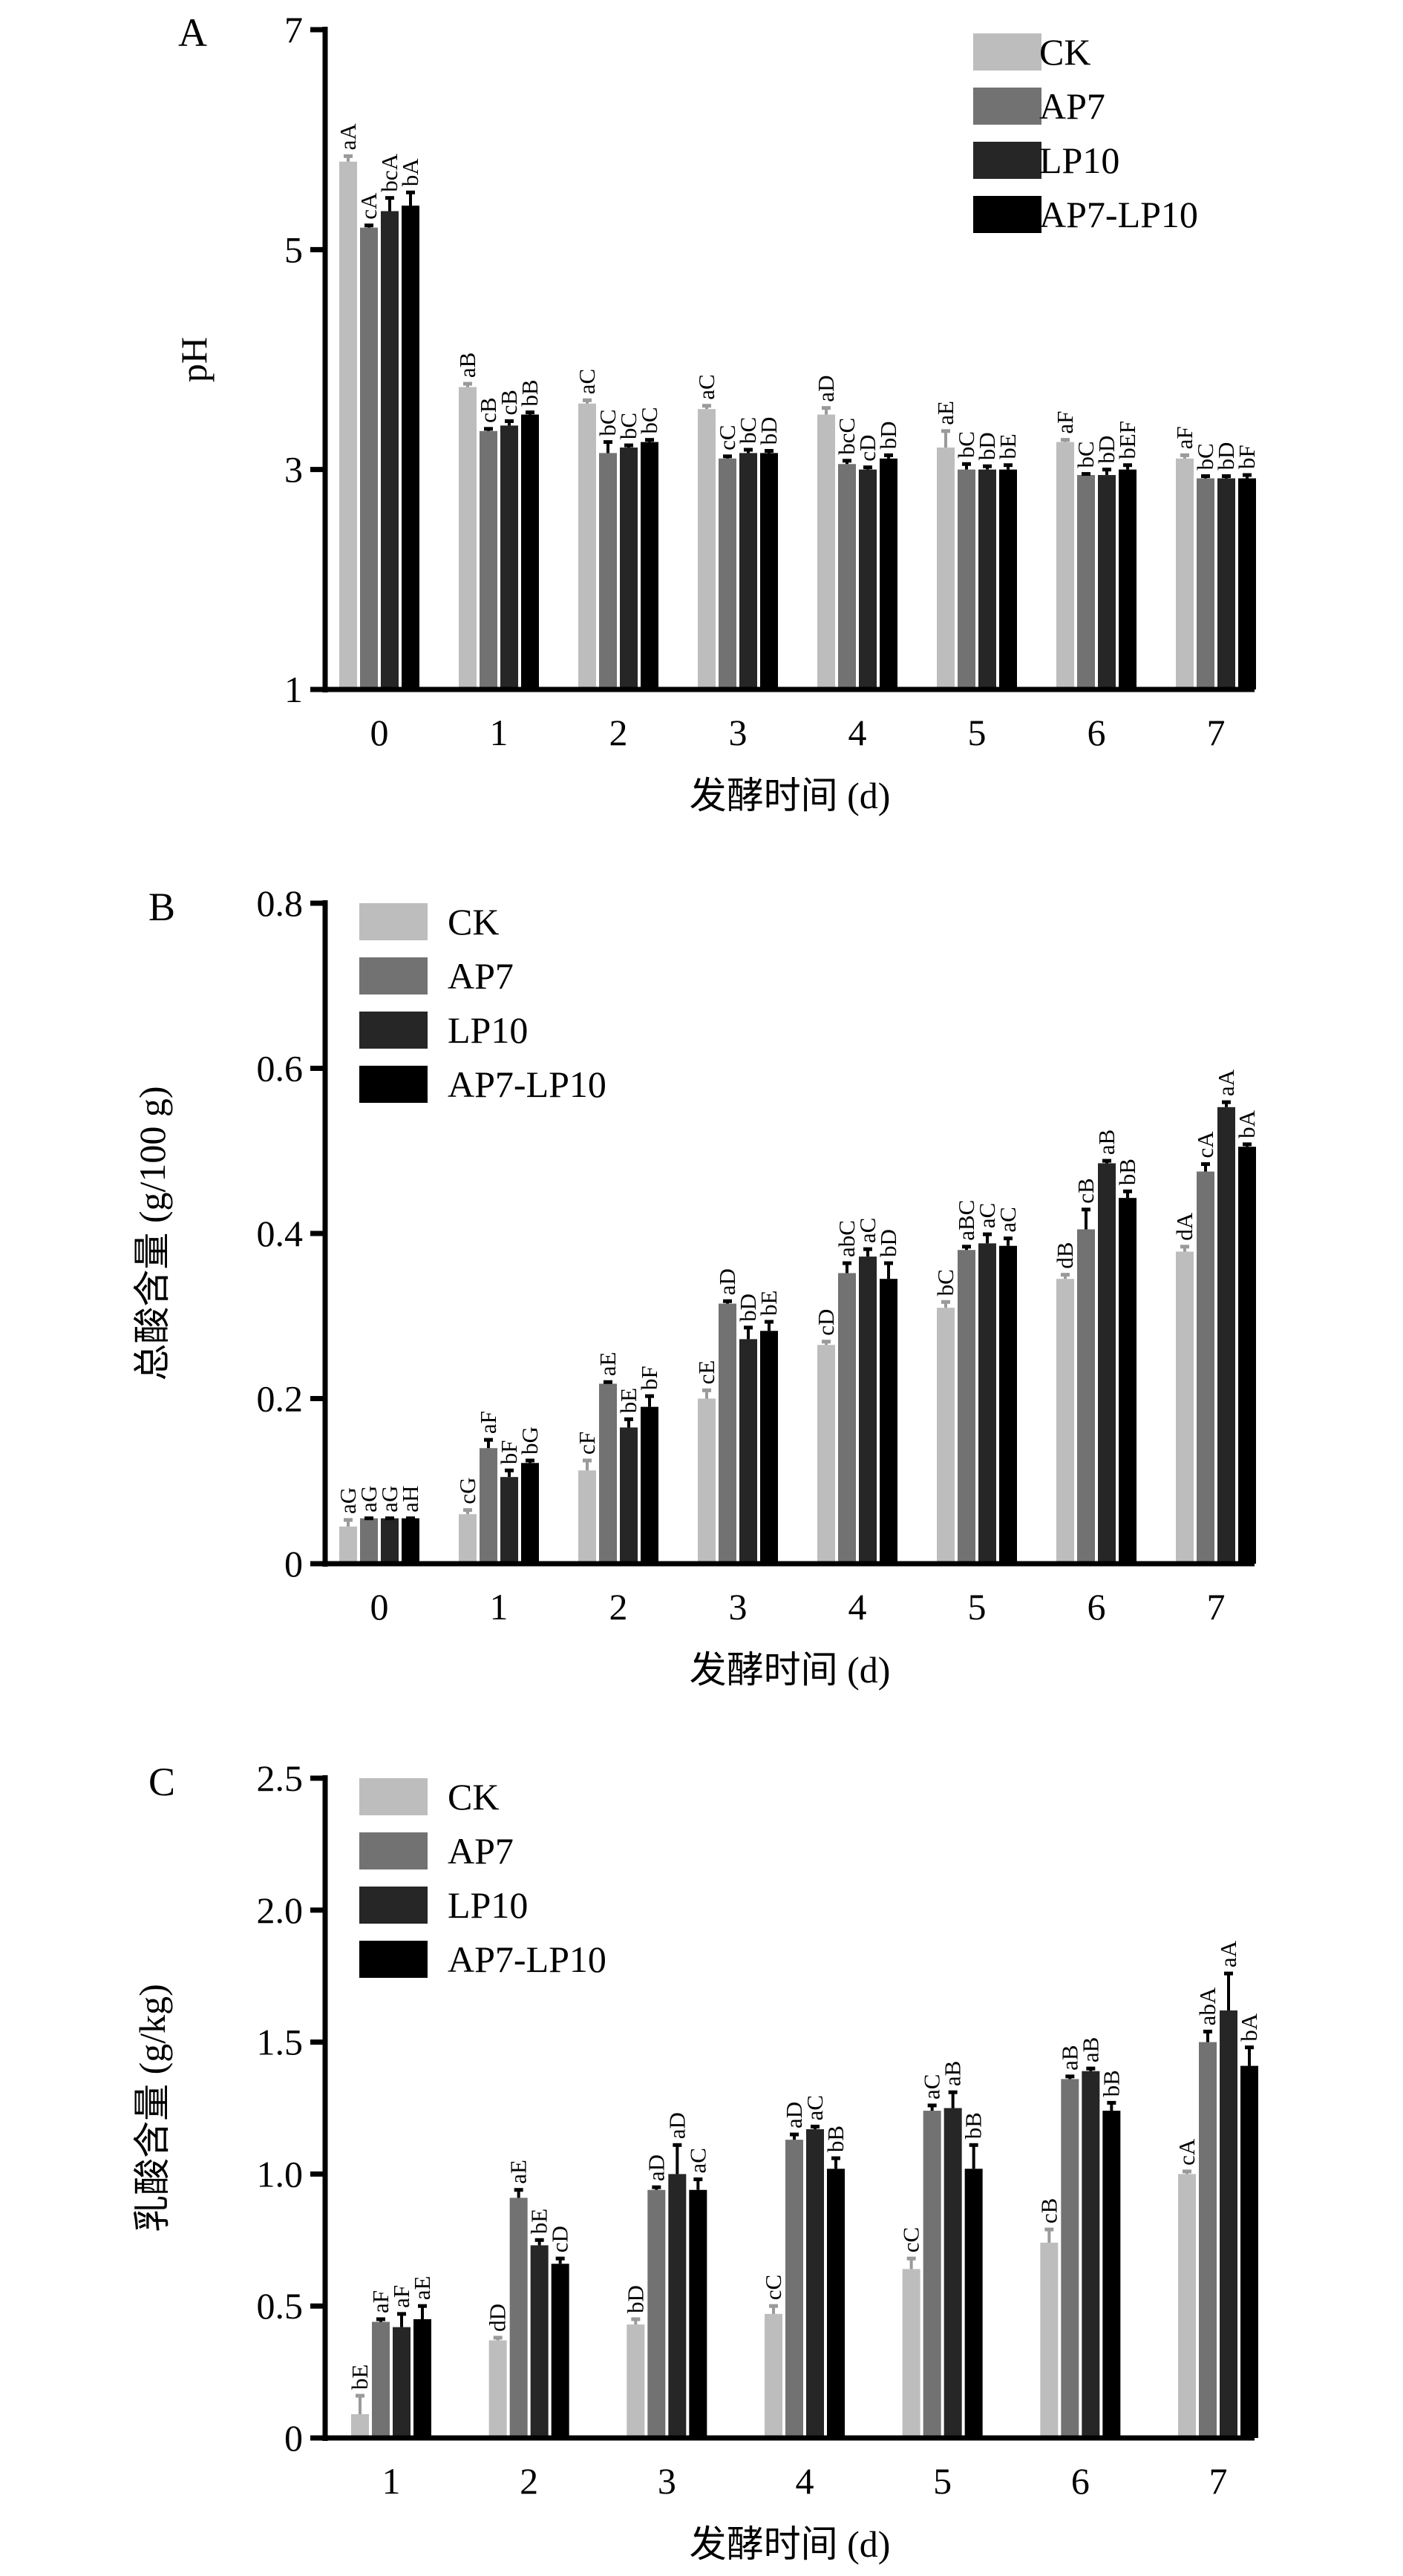 Image resolution: width=1403 pixels, height=2576 pixels. I want to click on y-tick-label: 5, so click(293, 249).